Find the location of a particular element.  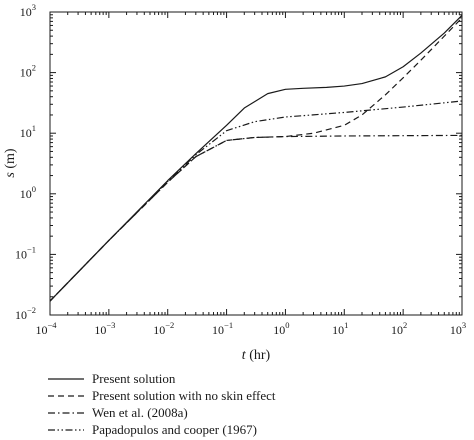

legend-swatch-dash-dot is located at coordinates (66, 412).